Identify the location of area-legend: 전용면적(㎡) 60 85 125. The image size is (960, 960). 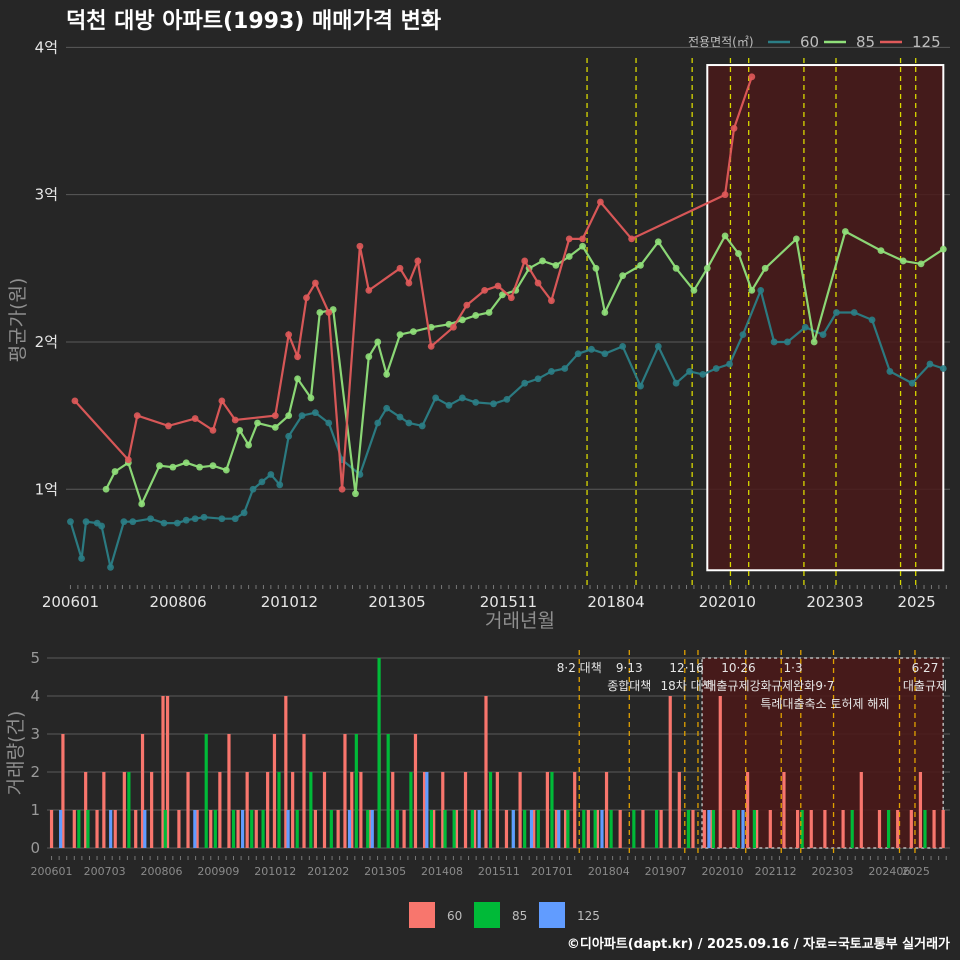
(814, 42).